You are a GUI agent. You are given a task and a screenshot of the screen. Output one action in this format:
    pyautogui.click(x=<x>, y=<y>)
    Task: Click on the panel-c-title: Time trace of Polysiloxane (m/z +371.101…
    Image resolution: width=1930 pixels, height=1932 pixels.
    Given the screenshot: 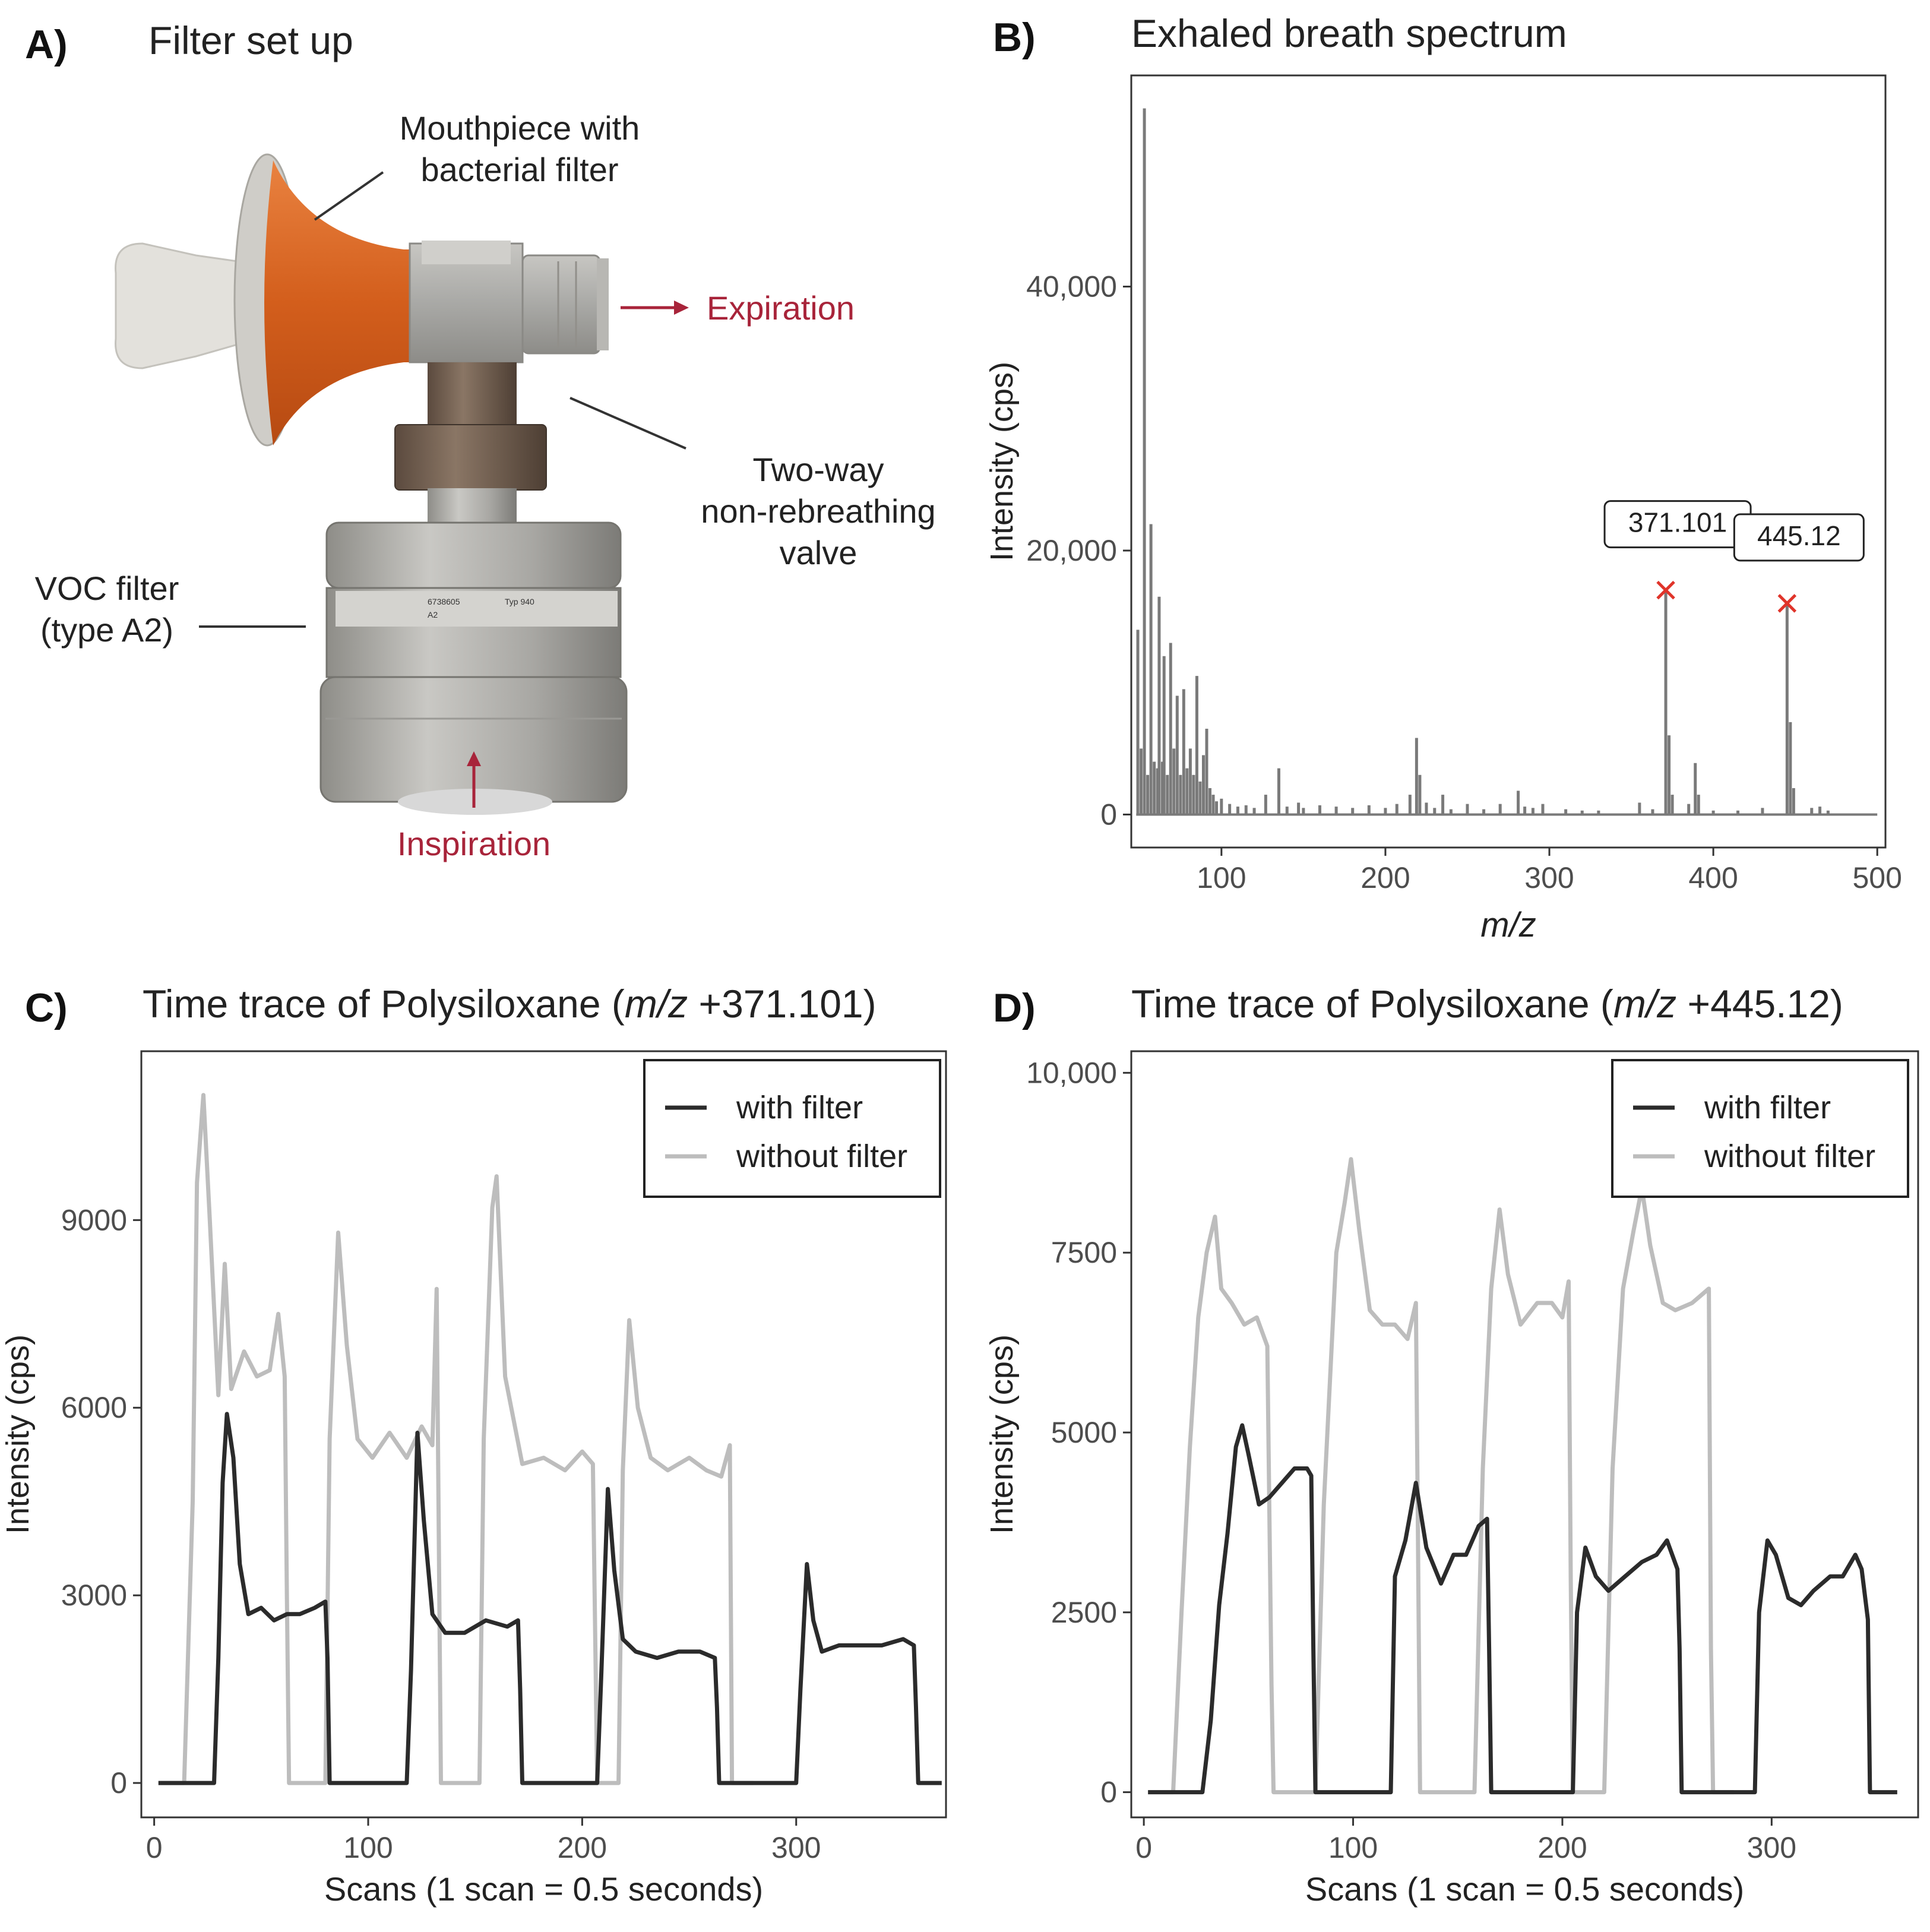 What is the action you would take?
    pyautogui.click(x=510, y=1003)
    